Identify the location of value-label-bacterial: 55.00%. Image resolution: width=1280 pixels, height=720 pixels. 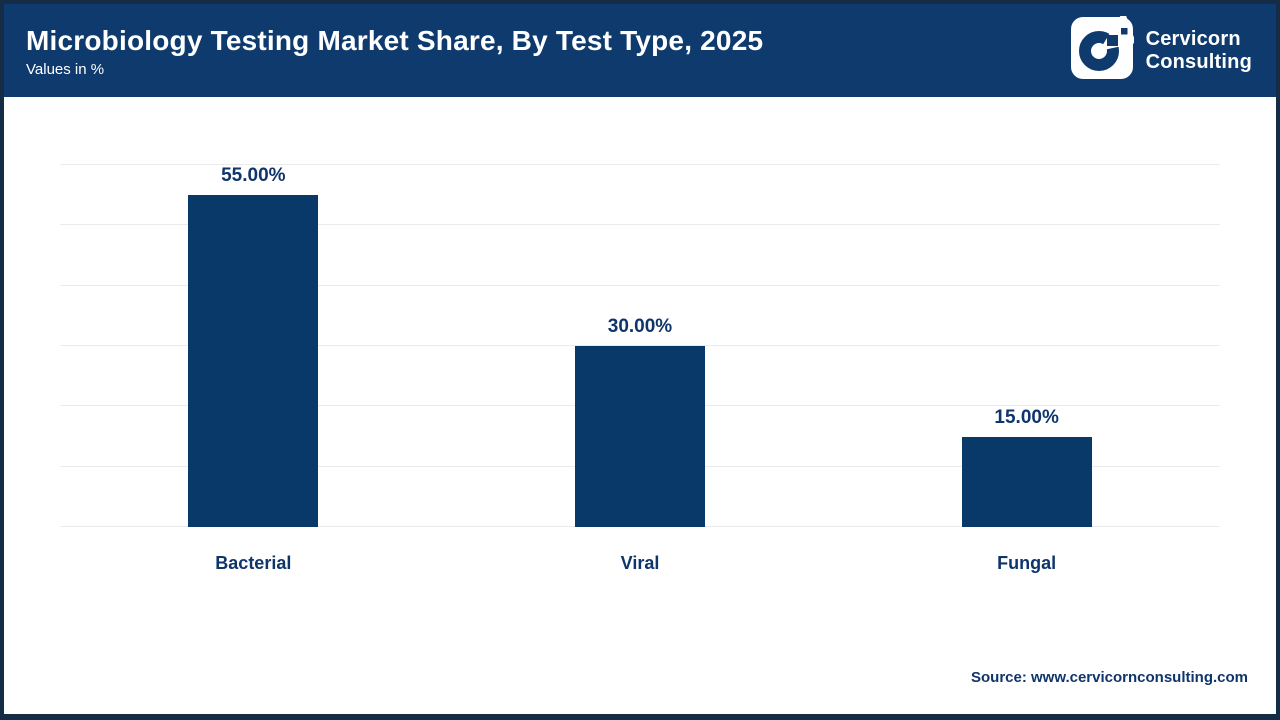
(253, 176).